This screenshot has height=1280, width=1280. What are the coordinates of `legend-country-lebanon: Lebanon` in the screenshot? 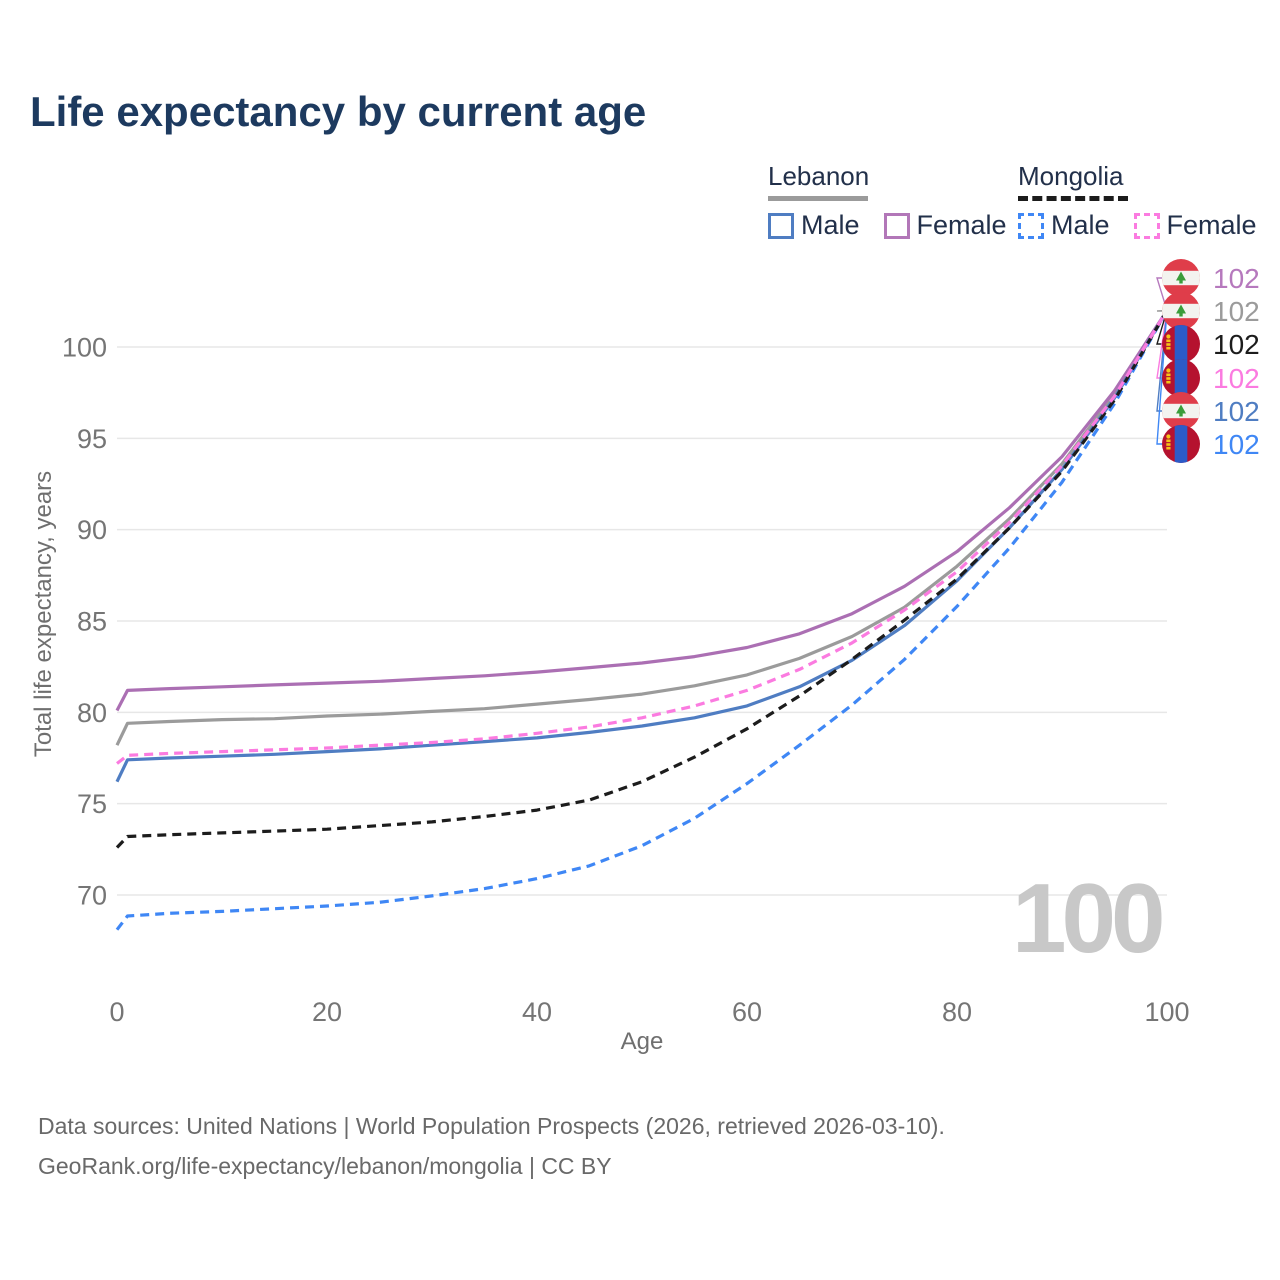 It's located at (819, 176).